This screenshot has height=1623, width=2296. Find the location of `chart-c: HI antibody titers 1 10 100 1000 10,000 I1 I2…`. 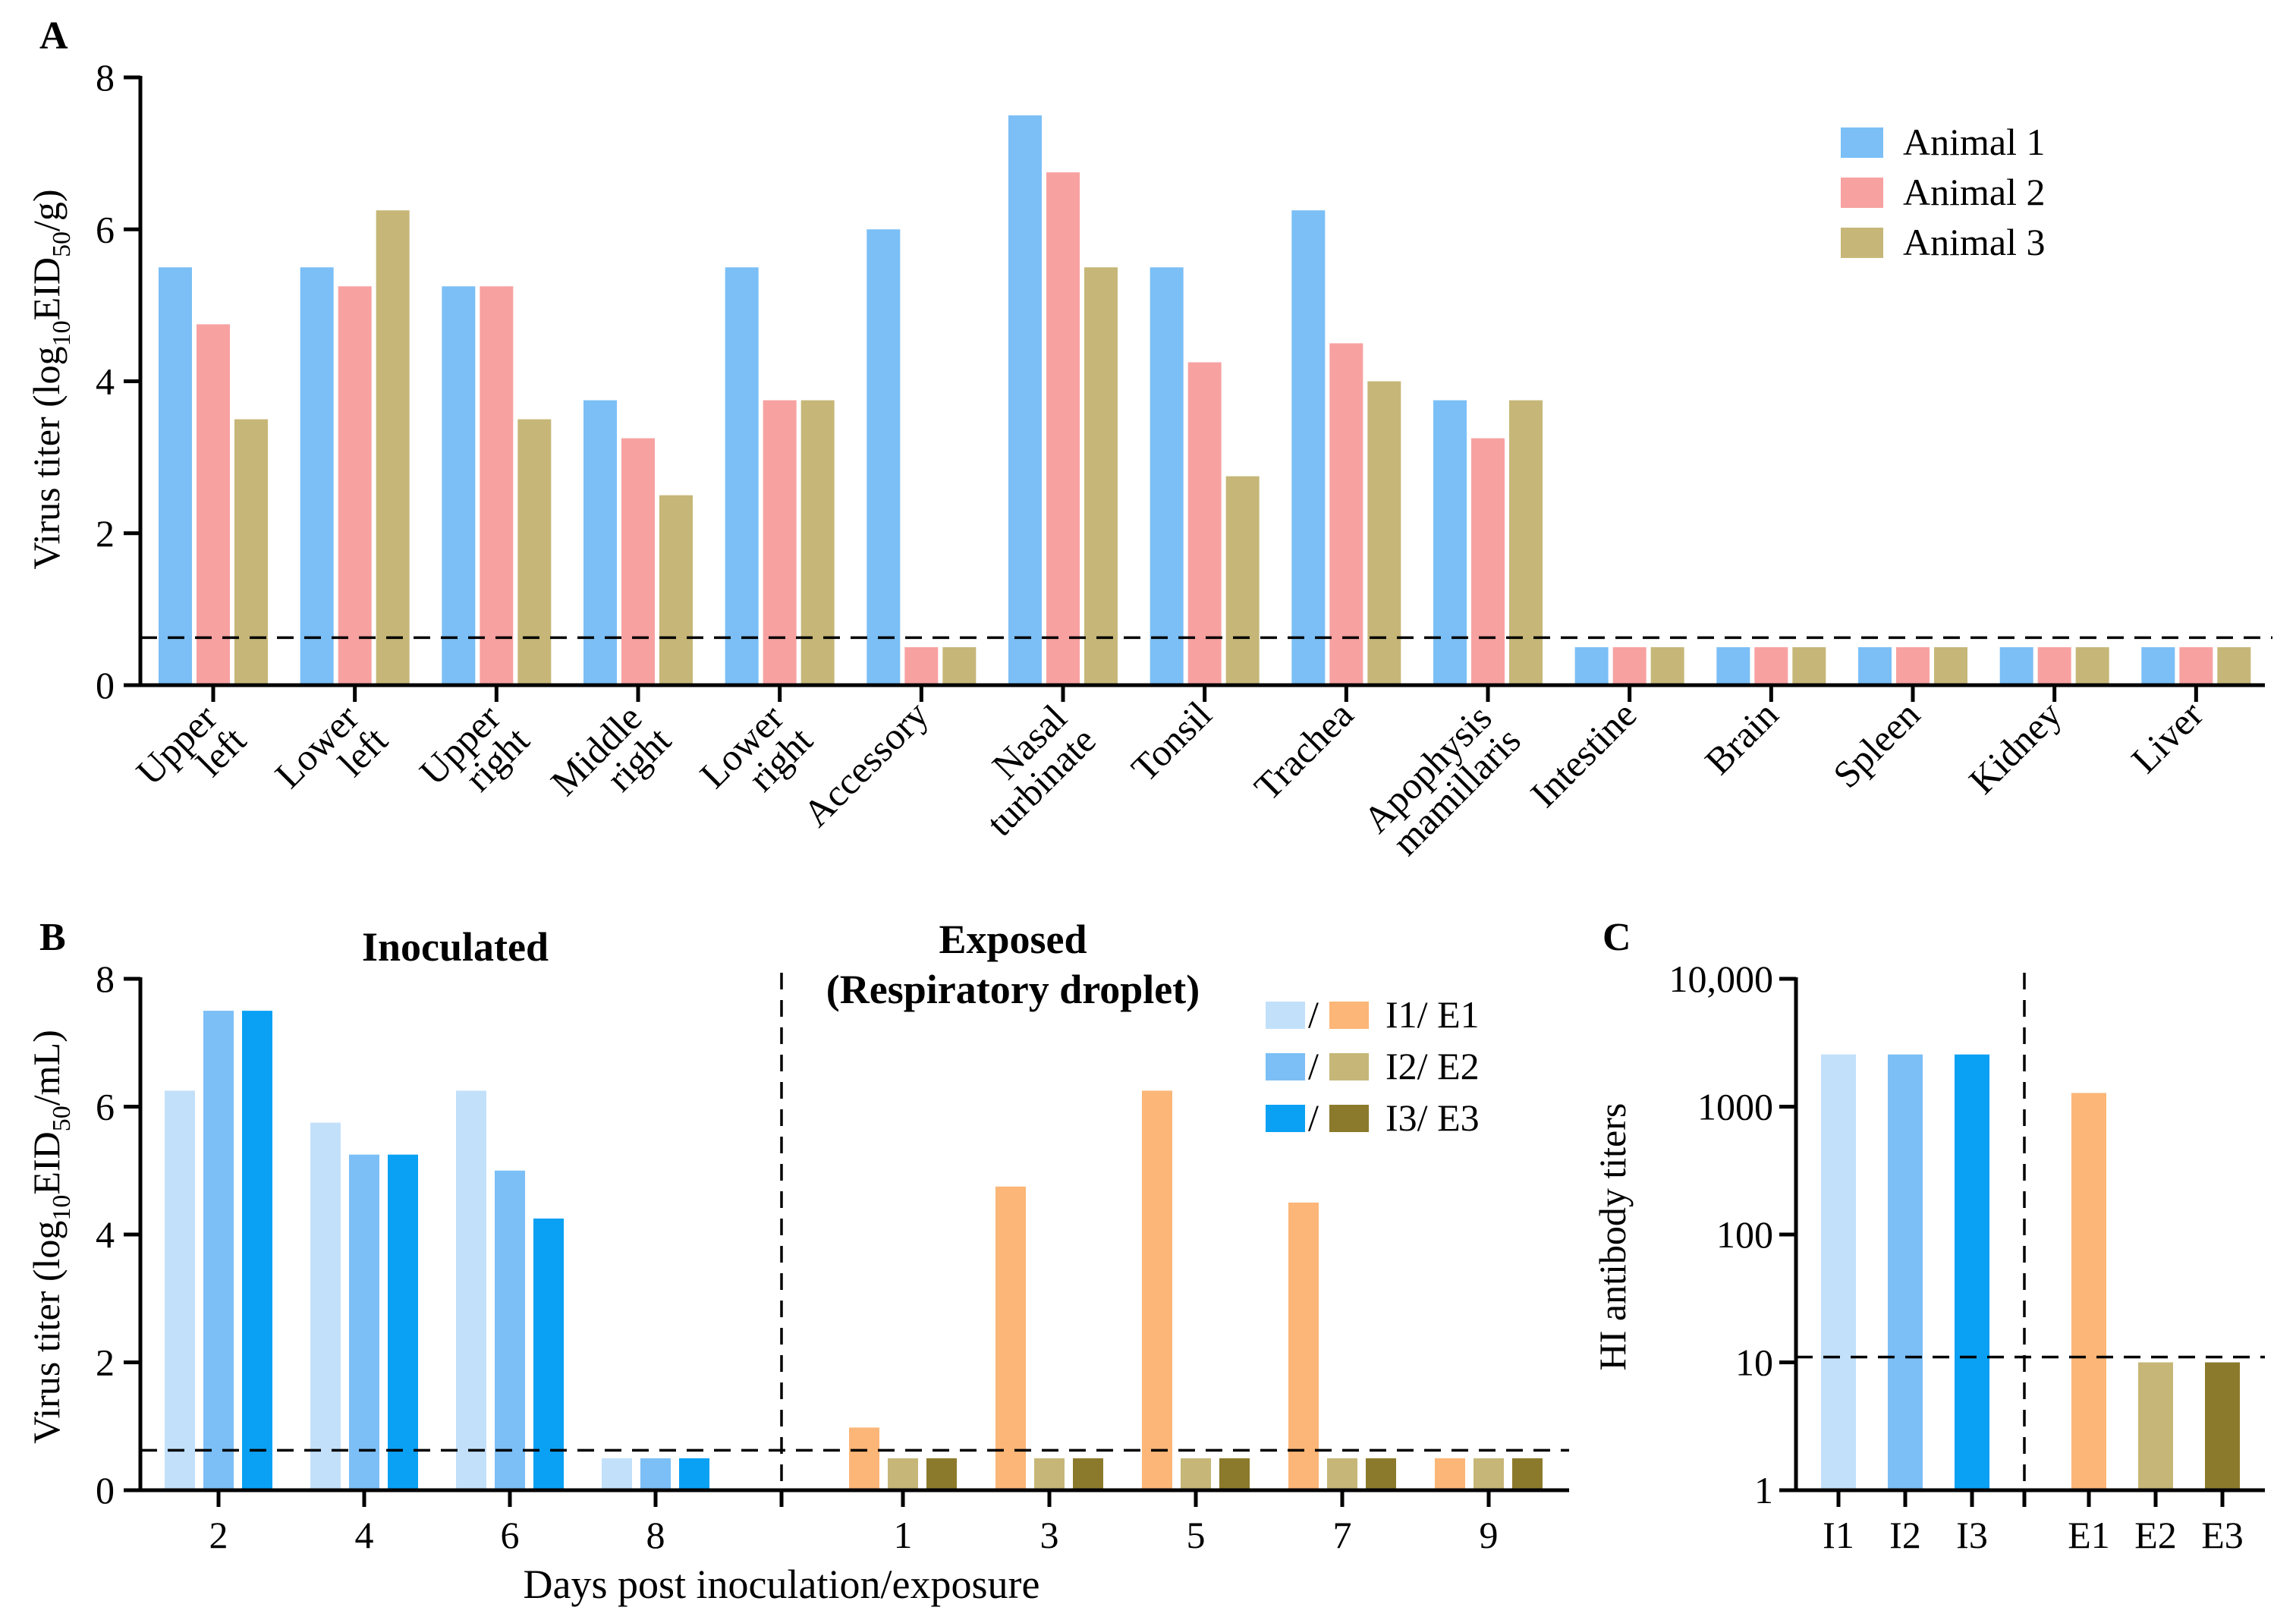

chart-c: HI antibody titers 1 10 100 1000 10,000 I1 I2… is located at coordinates (1928, 1257).